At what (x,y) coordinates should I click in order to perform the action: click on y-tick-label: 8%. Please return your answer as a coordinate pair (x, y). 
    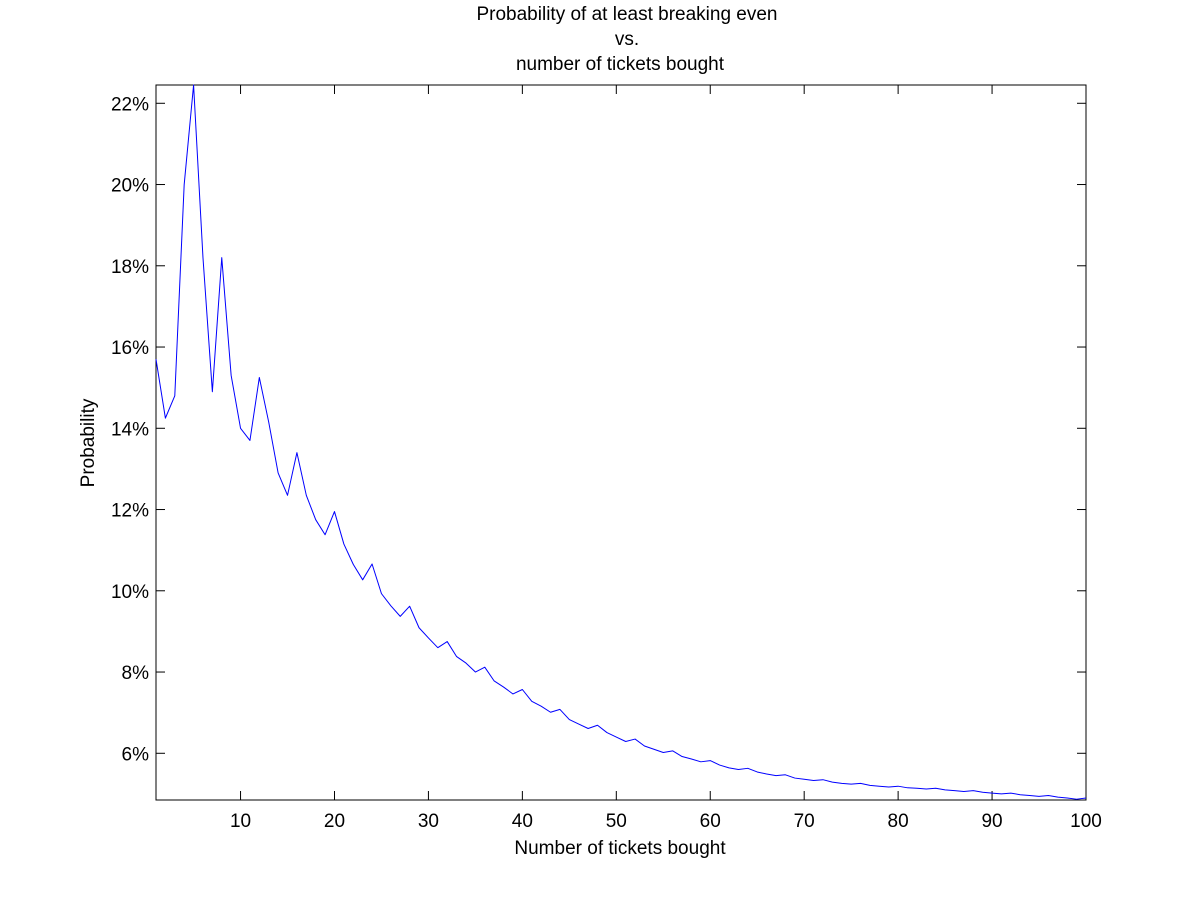
    Looking at the image, I should click on (136, 673).